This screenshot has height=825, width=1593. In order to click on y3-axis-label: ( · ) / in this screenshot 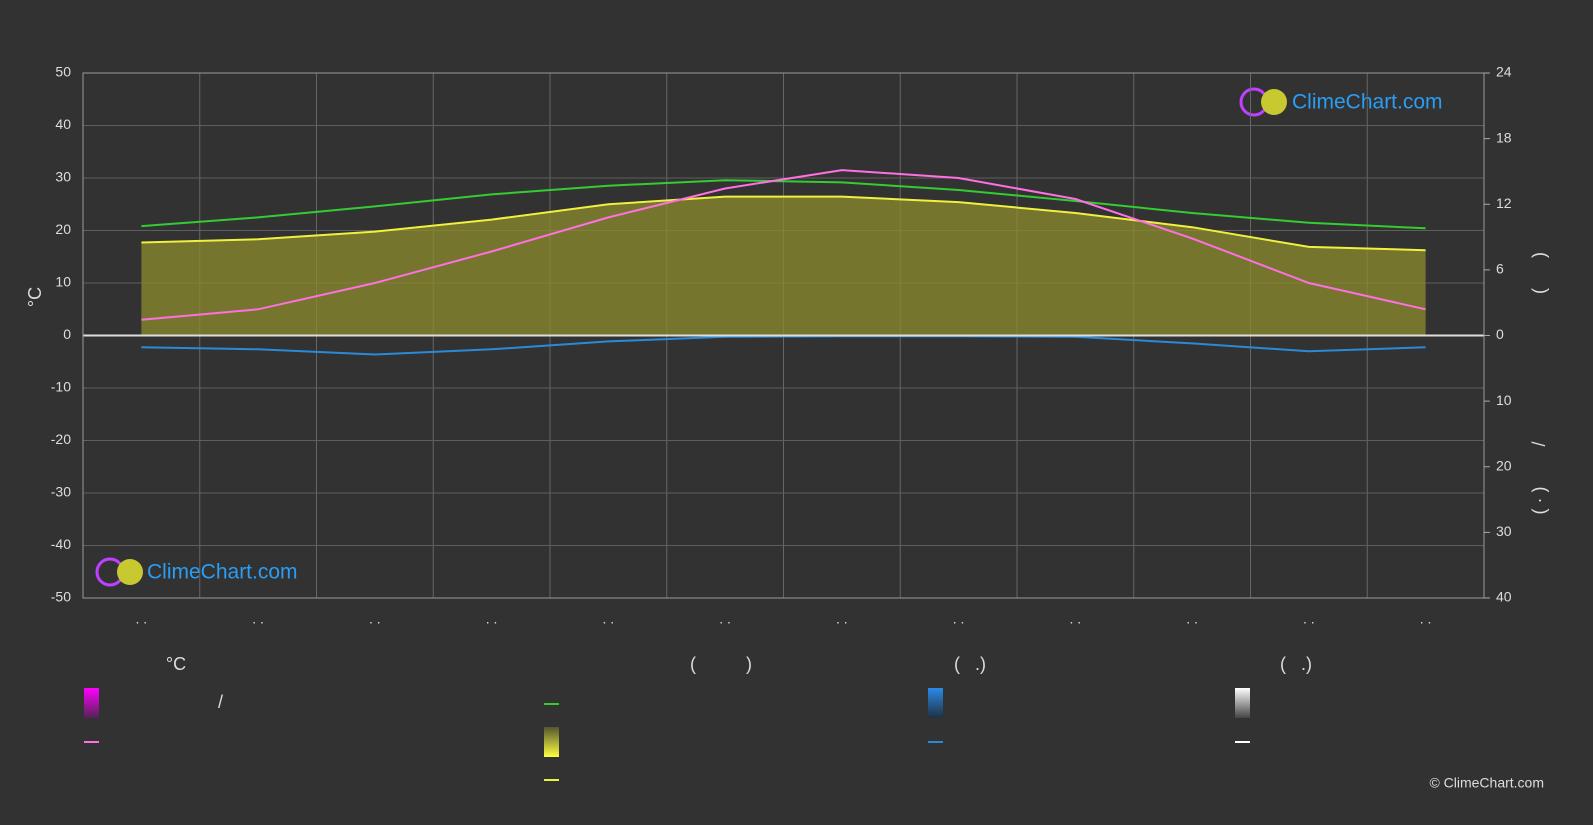, I will do `click(1539, 478)`.